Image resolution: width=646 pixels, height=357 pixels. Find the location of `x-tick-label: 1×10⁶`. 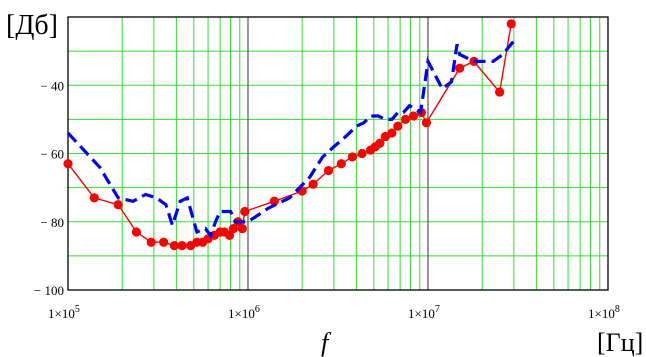

x-tick-label: 1×10⁶ is located at coordinates (244, 312).